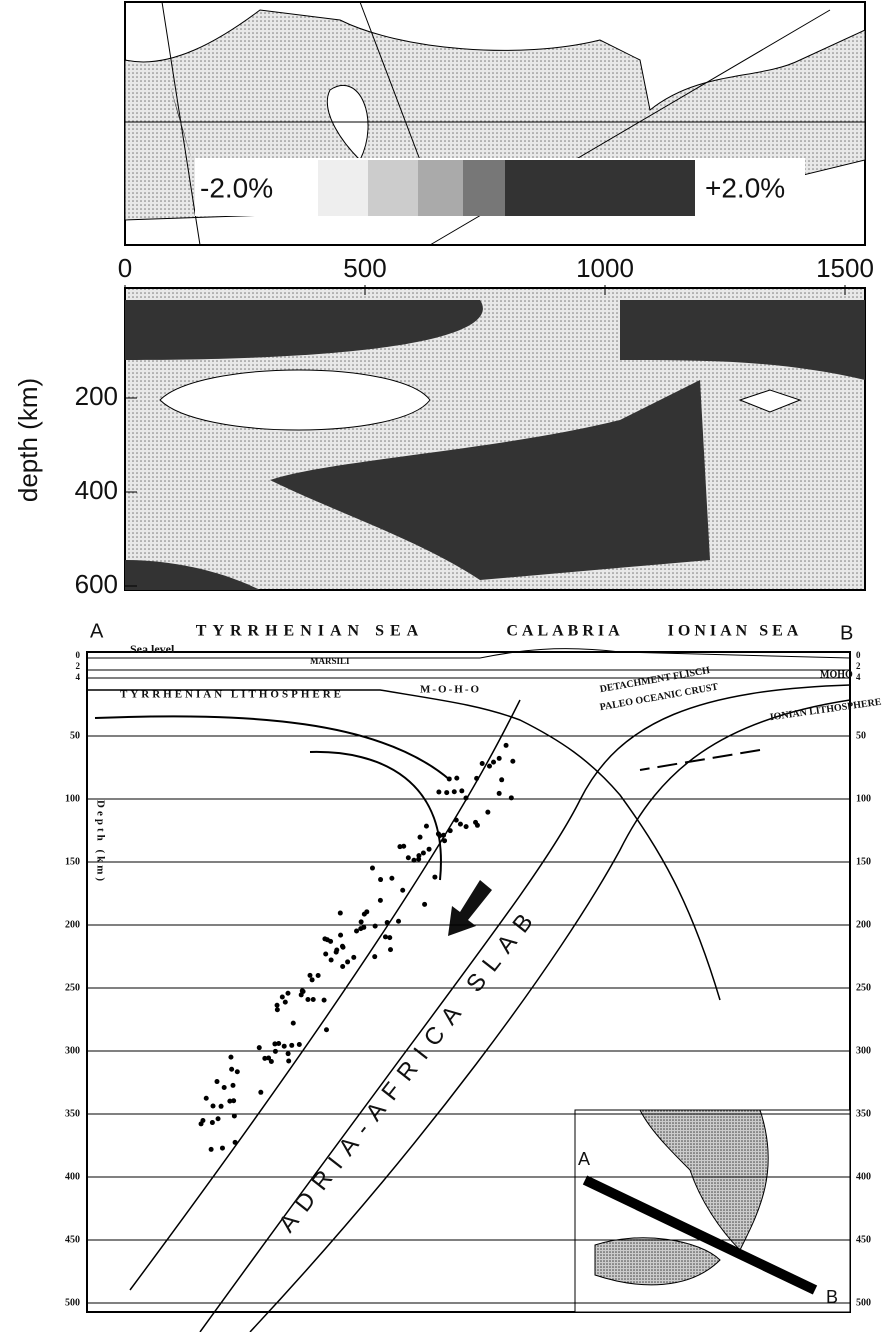 The image size is (882, 1332). I want to click on y-tick-label: 100, so click(863, 798).